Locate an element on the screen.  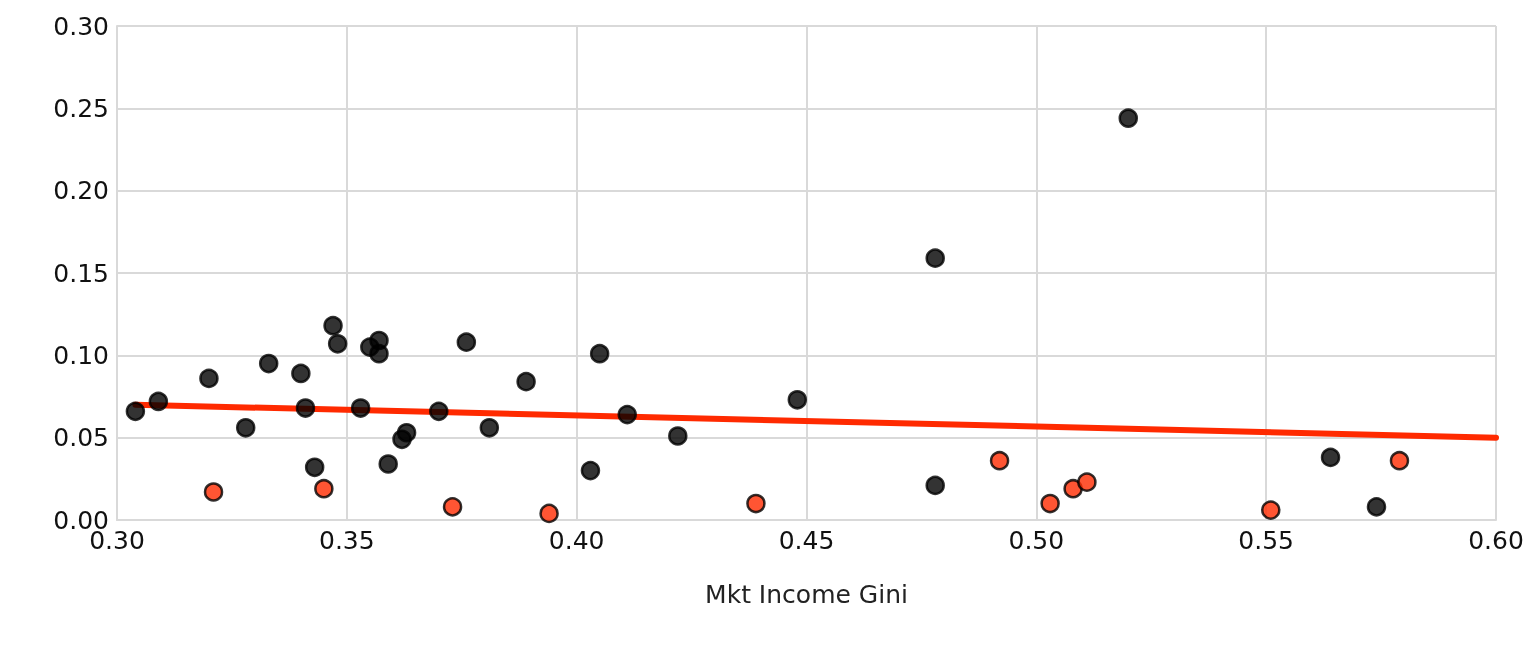
x-tick-label: 0.55 is located at coordinates (1266, 540).